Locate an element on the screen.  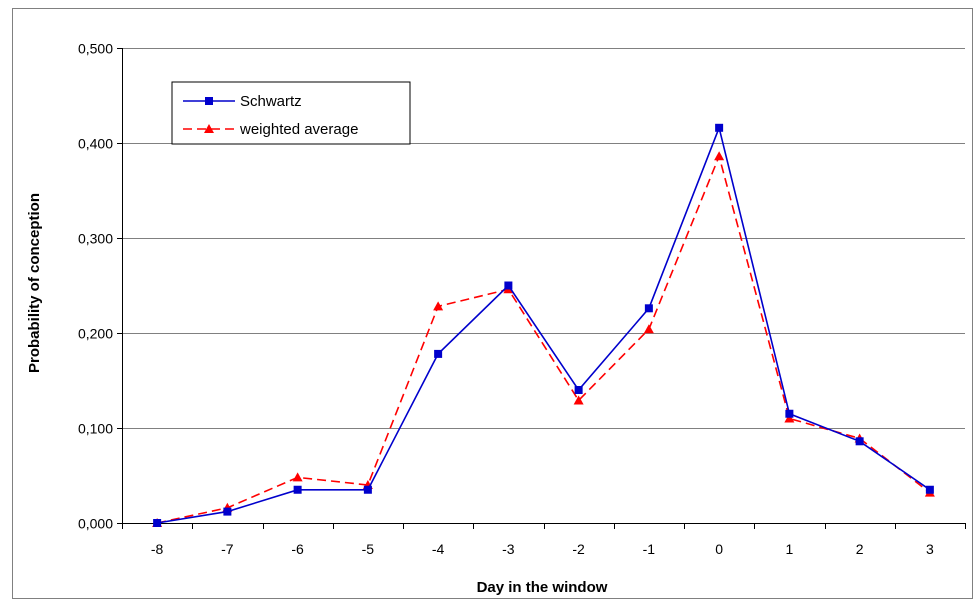
x-axis-ticks: -8 -7 -6 -5 -4 -3 -2 -1 0 1 2 3 is located at coordinates (544, 540).